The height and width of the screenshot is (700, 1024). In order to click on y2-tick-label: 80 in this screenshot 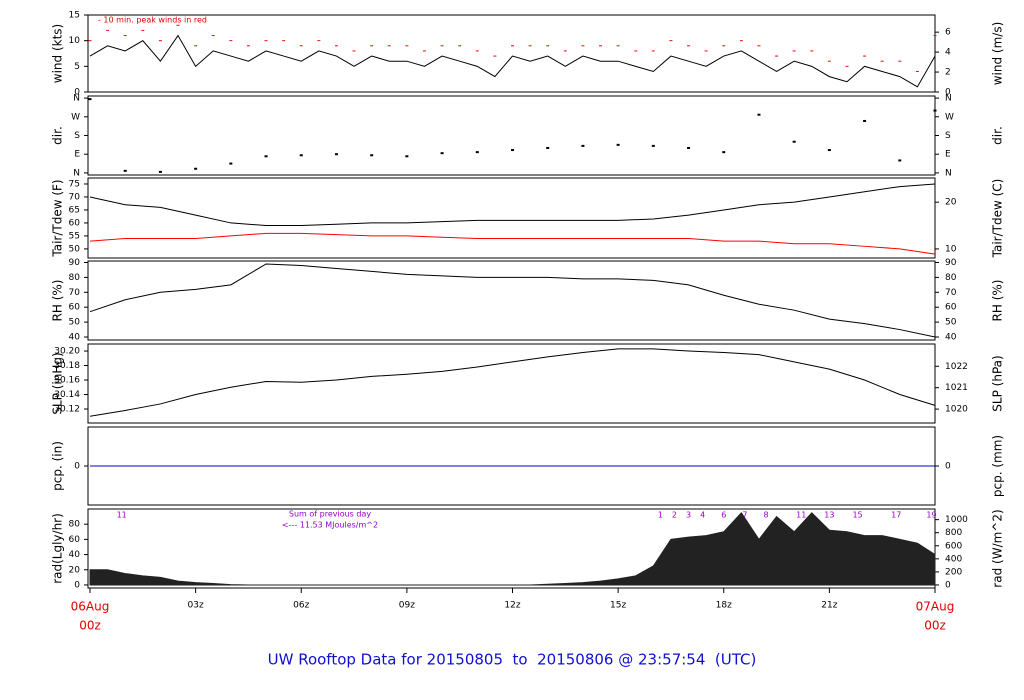, I will do `click(951, 278)`.